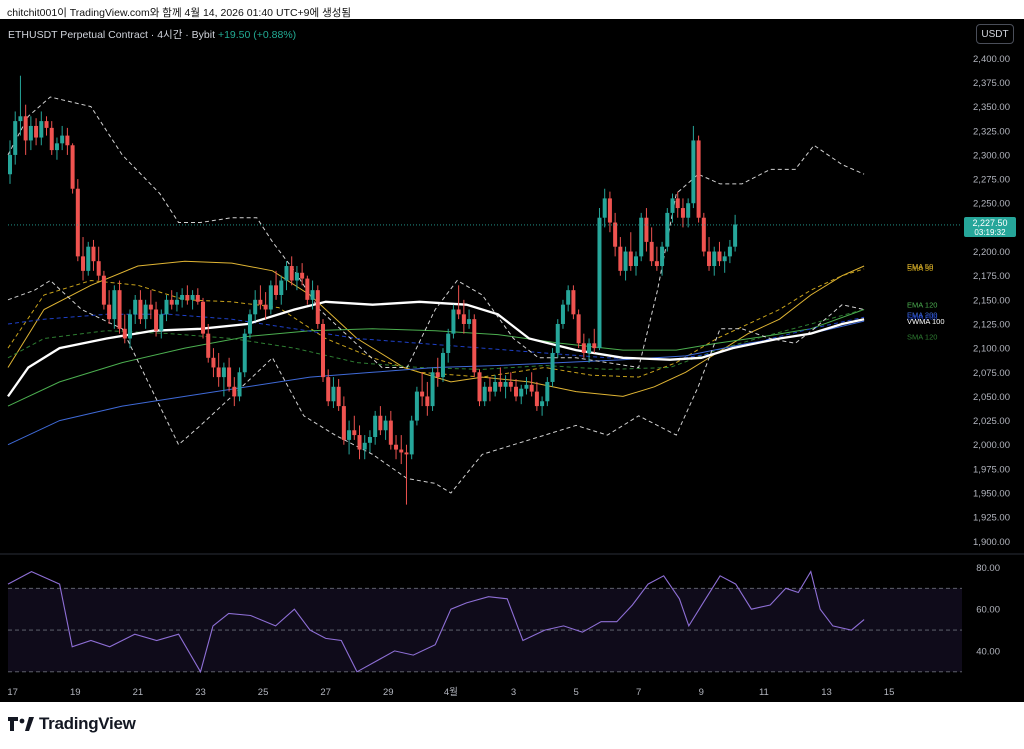  I want to click on price-tick-label: 1,925.00, so click(991, 518).